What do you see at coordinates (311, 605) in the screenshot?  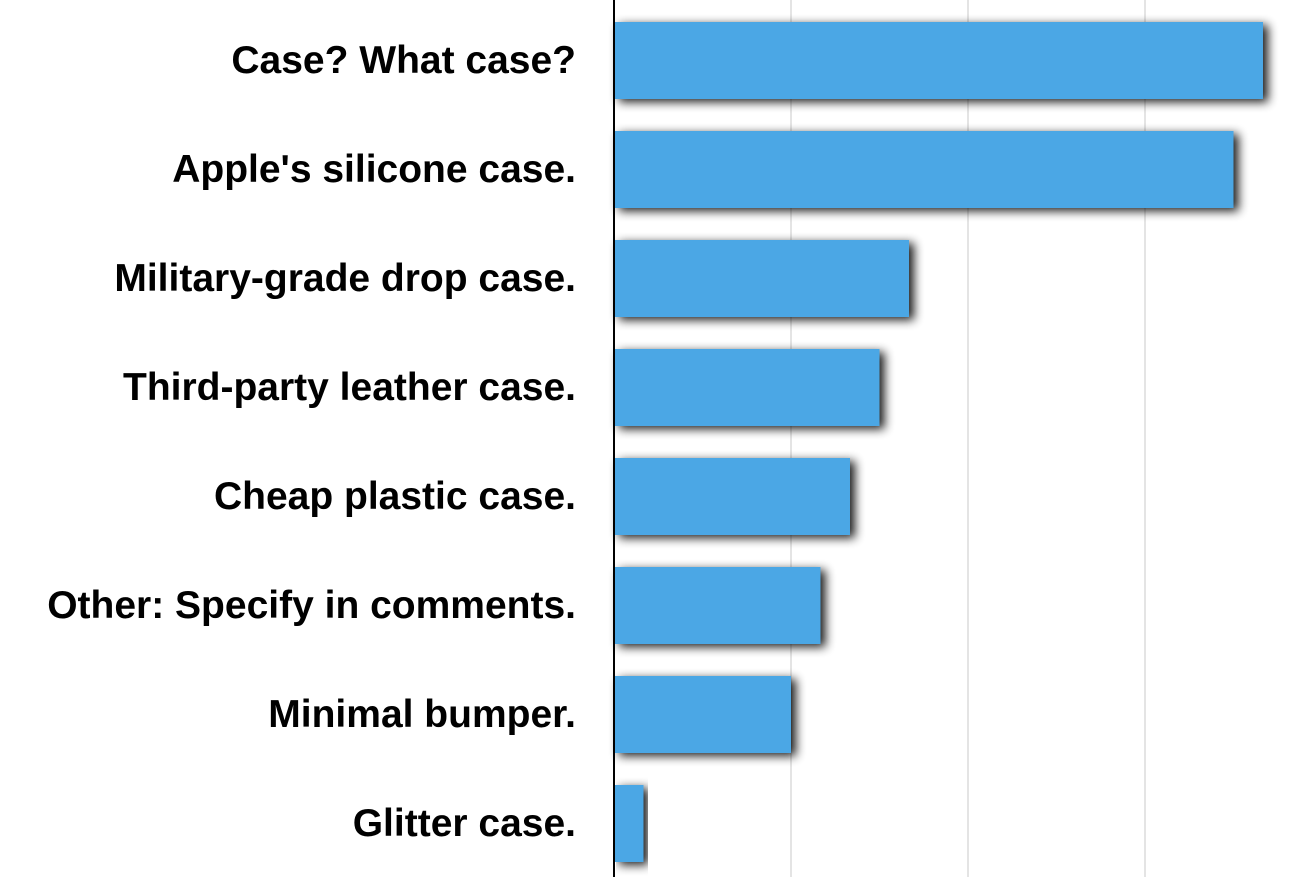 I see `category-label-6: Other: Specify in comments.` at bounding box center [311, 605].